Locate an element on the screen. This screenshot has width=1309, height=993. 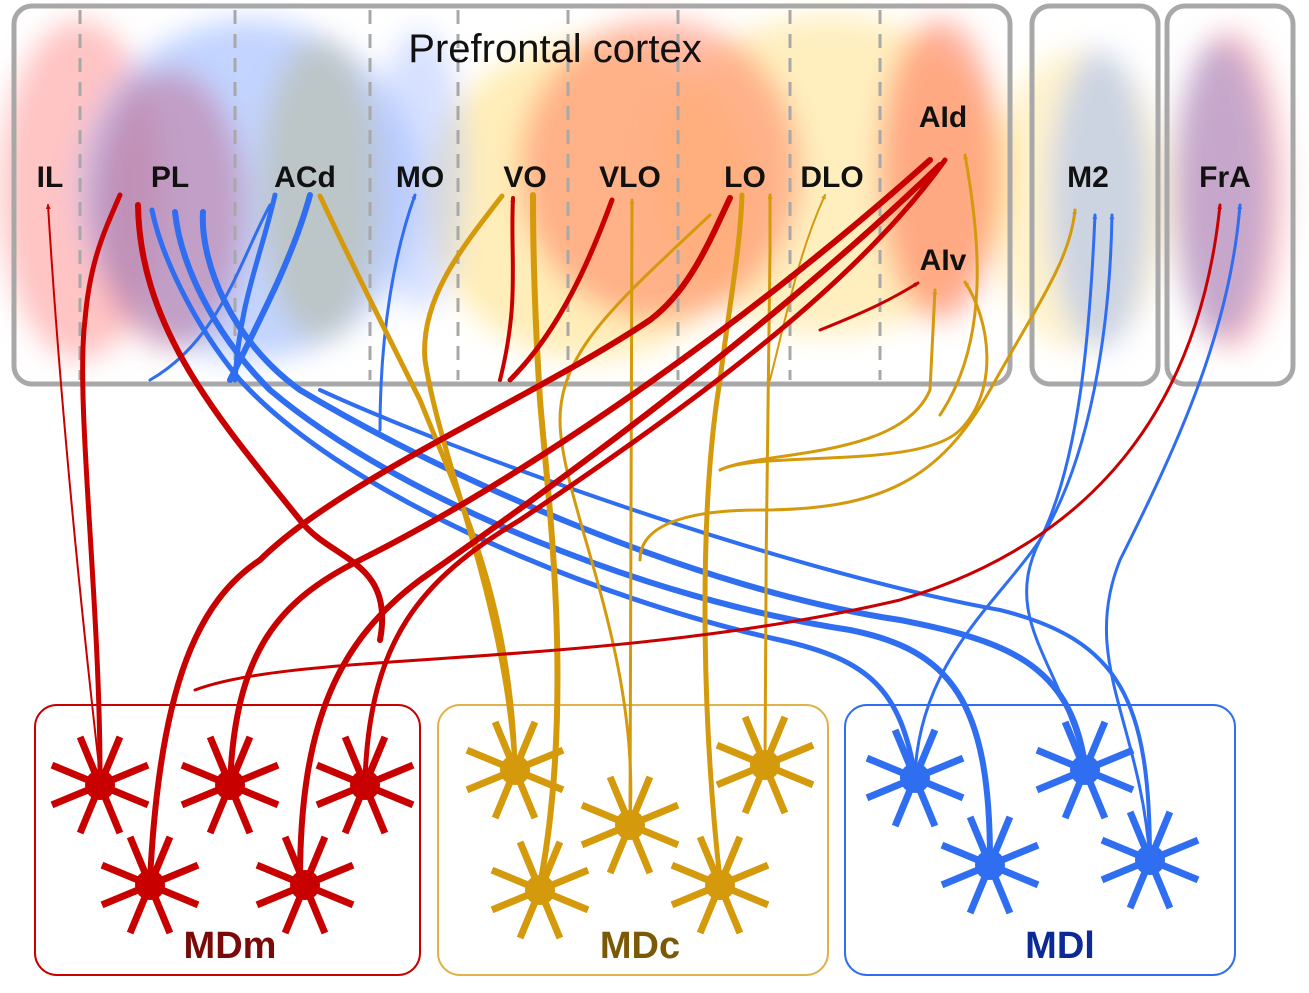
region-label-dlo: DLO is located at coordinates (831, 177).